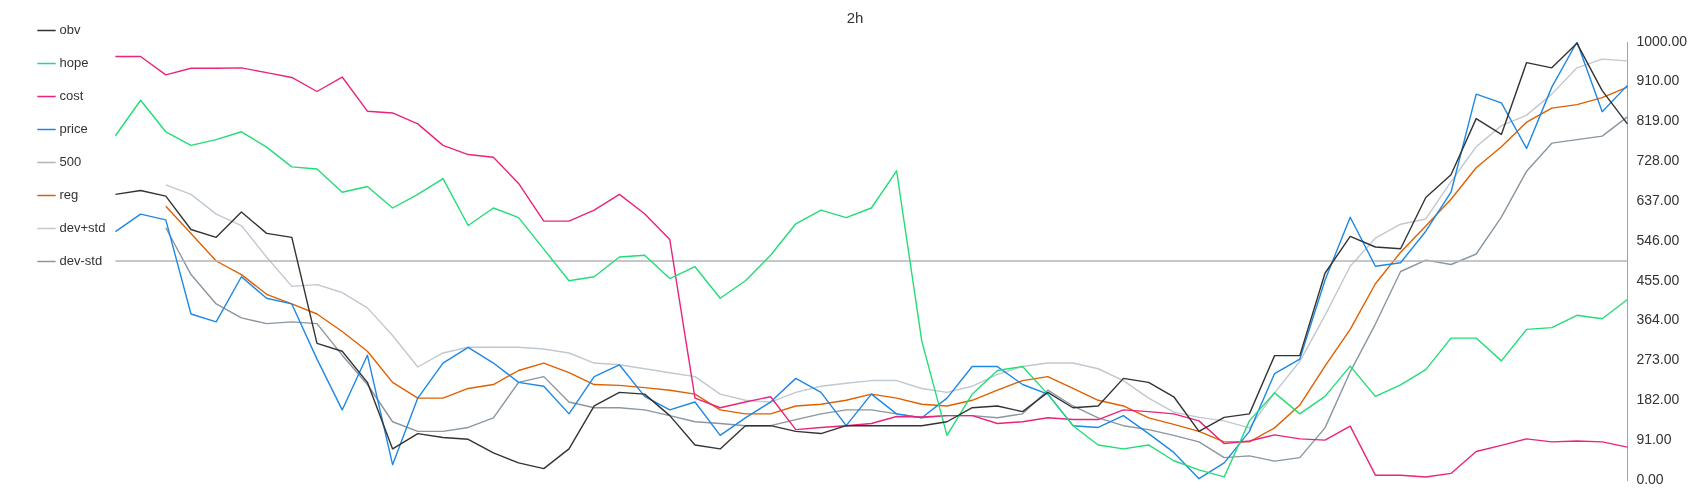 The height and width of the screenshot is (500, 1700). I want to click on y-tick-label: 0.00, so click(1650, 478).